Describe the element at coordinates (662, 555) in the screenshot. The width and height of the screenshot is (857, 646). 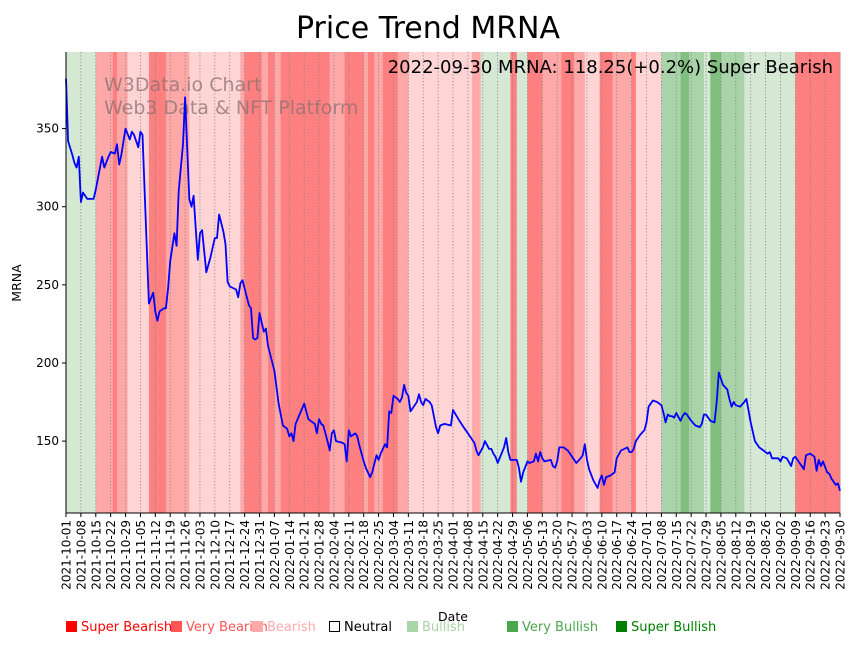
I see `x-tick-label: 2022-07-08` at that location.